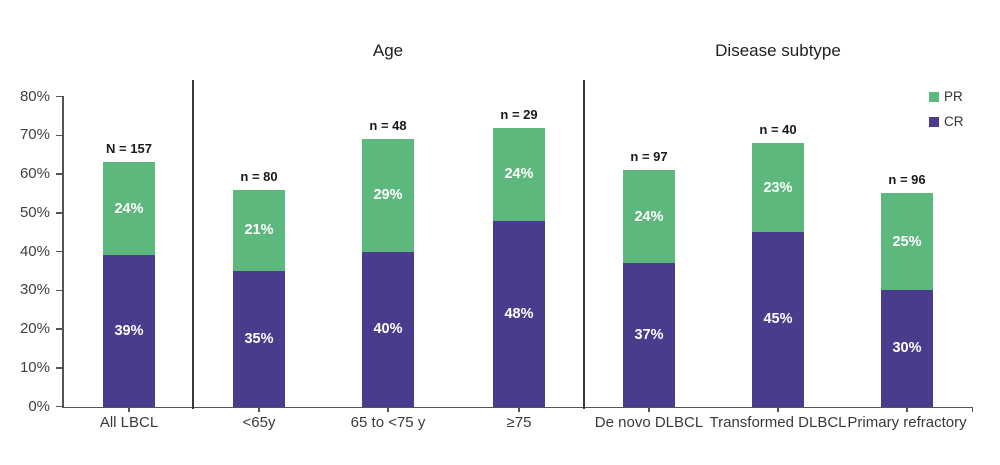 The image size is (1000, 465). Describe the element at coordinates (519, 422) in the screenshot. I see `category-label: ≥75` at that location.